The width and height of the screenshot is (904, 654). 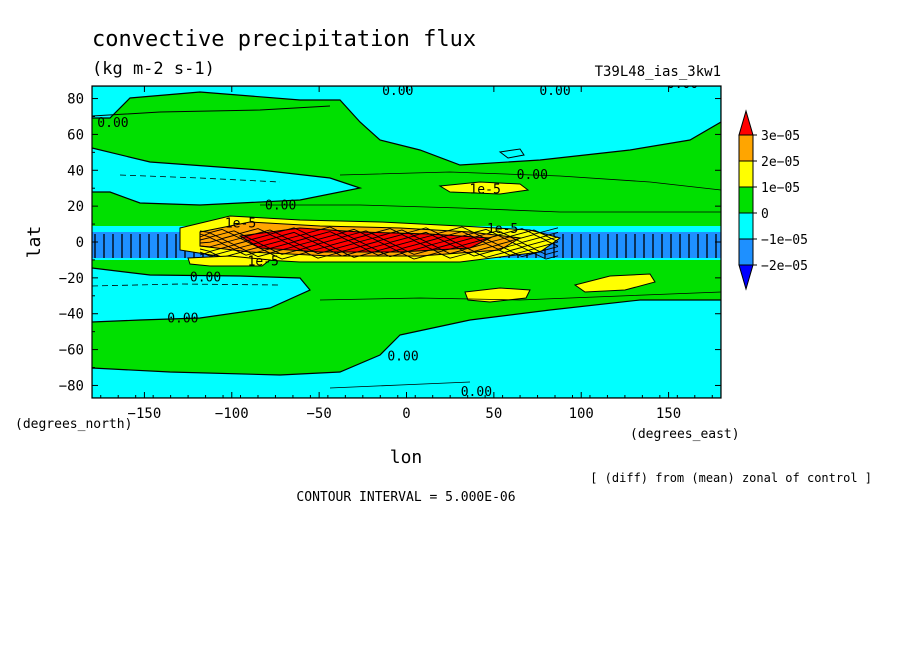 What do you see at coordinates (75, 207) in the screenshot?
I see `y-tick-label: 20` at bounding box center [75, 207].